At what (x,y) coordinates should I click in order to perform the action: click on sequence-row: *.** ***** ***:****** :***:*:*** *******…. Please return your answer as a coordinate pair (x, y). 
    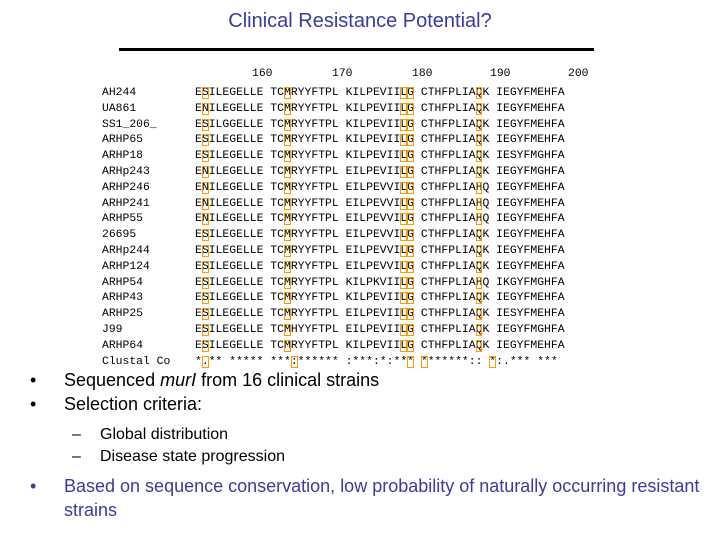
    Looking at the image, I should click on (376, 361).